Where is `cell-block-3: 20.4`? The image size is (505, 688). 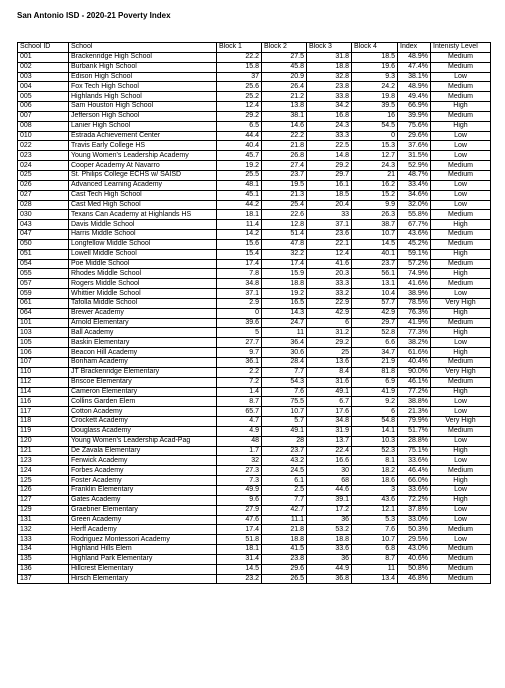 cell-block-3: 20.4 is located at coordinates (329, 205).